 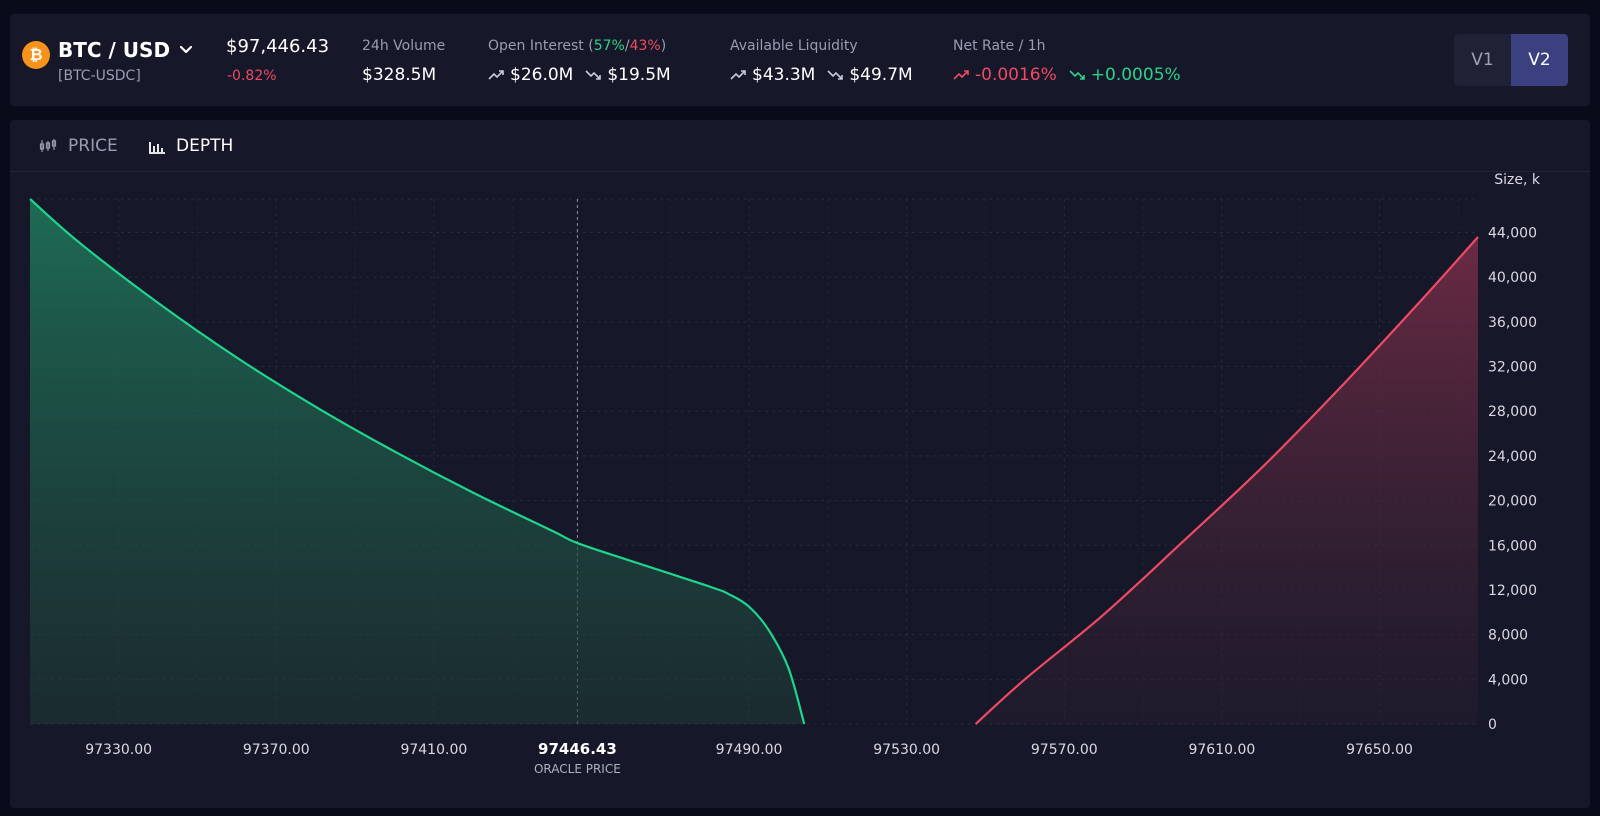 What do you see at coordinates (1016, 75) in the screenshot?
I see `net-rate-long: -0.0016%` at bounding box center [1016, 75].